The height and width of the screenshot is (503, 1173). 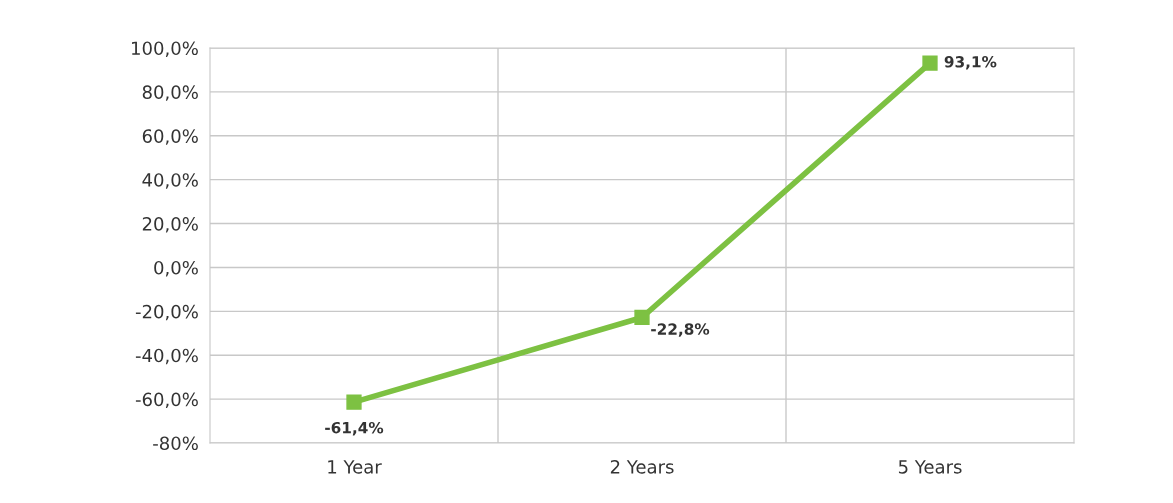 I want to click on x-tick-label: 1 Year, so click(x=355, y=467).